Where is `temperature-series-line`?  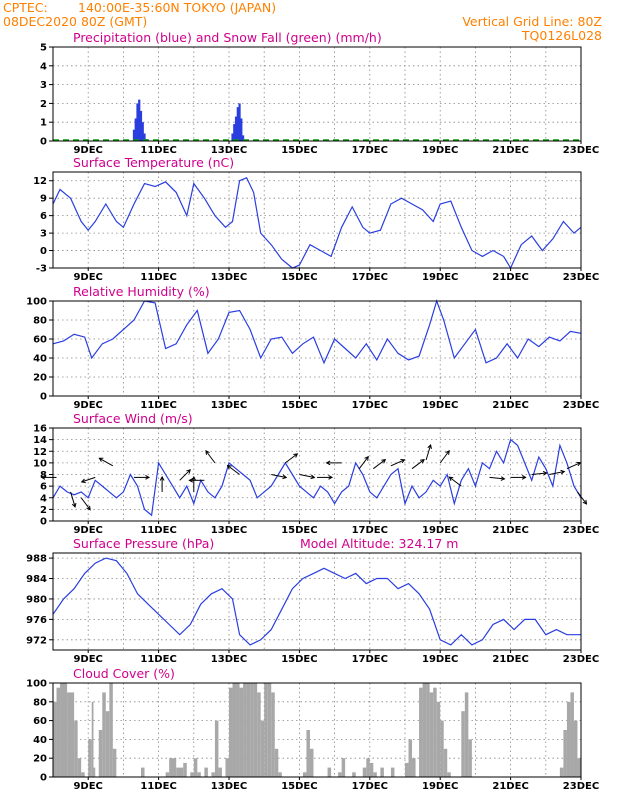
temperature-series-line is located at coordinates (317, 223).